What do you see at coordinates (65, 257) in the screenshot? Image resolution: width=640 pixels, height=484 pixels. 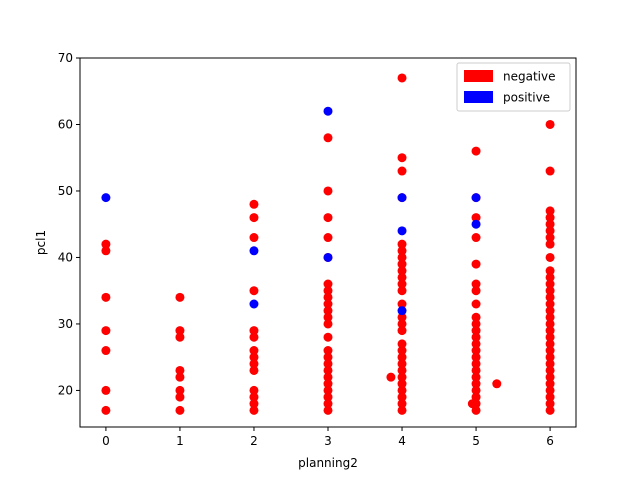 I see `y-tick-label: 40` at bounding box center [65, 257].